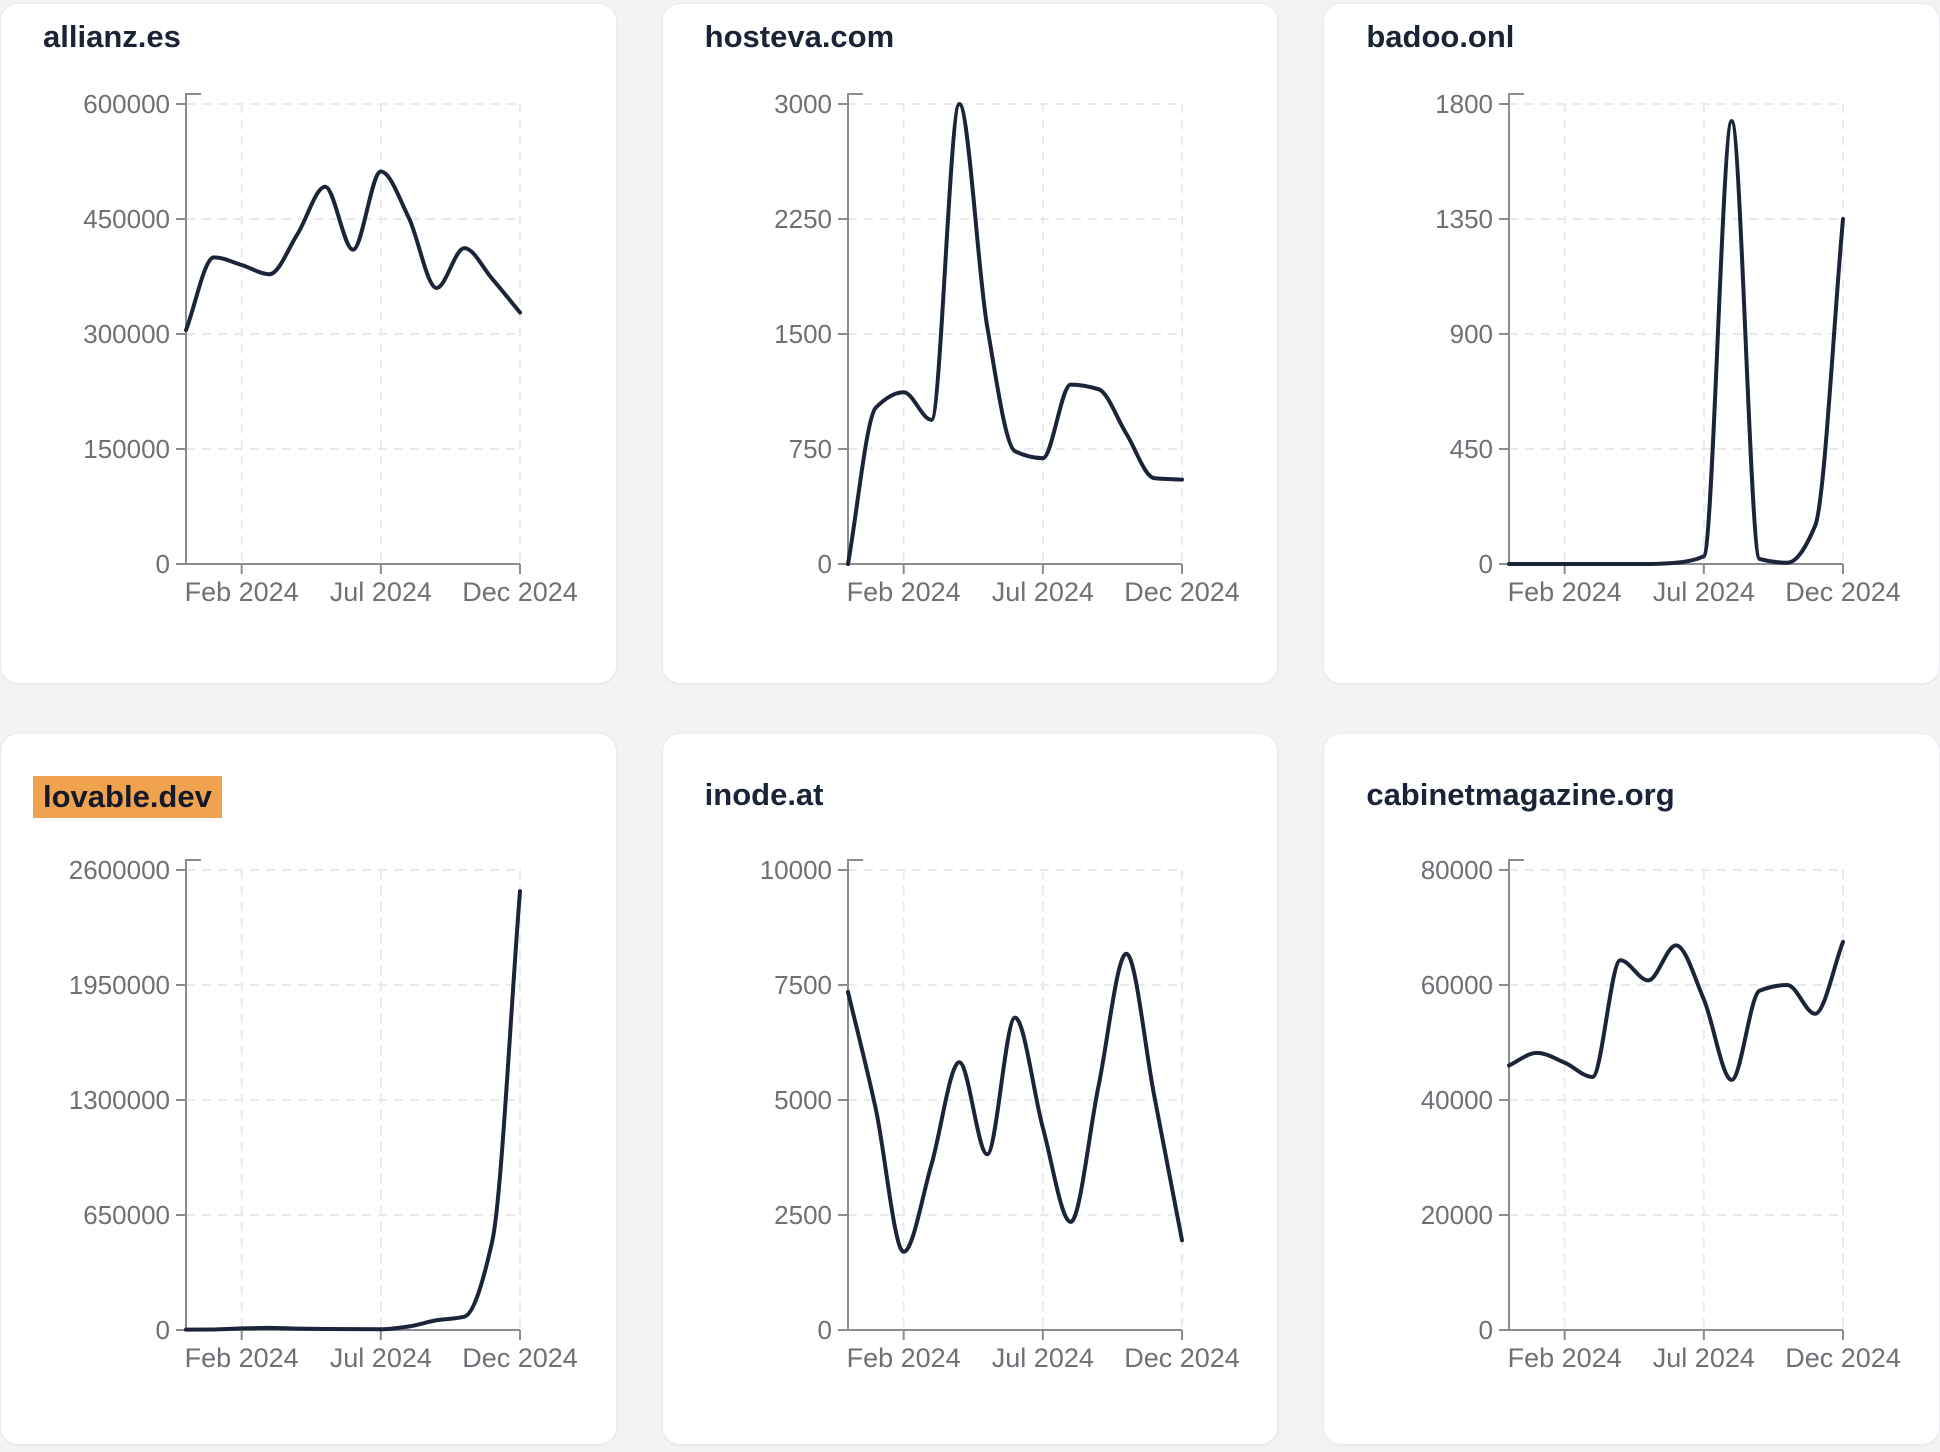 Image resolution: width=1940 pixels, height=1452 pixels. I want to click on chart-title: allianz.es, so click(112, 36).